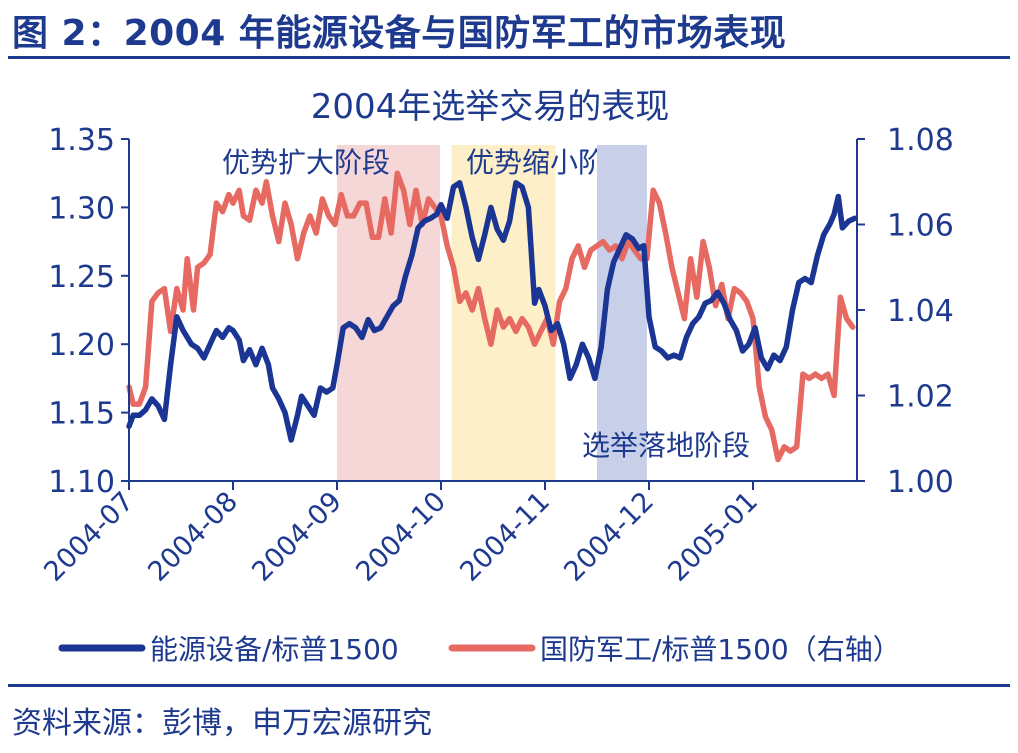 Image resolution: width=1018 pixels, height=753 pixels. Describe the element at coordinates (920, 226) in the screenshot. I see `right-tick-label: 1.06` at that location.